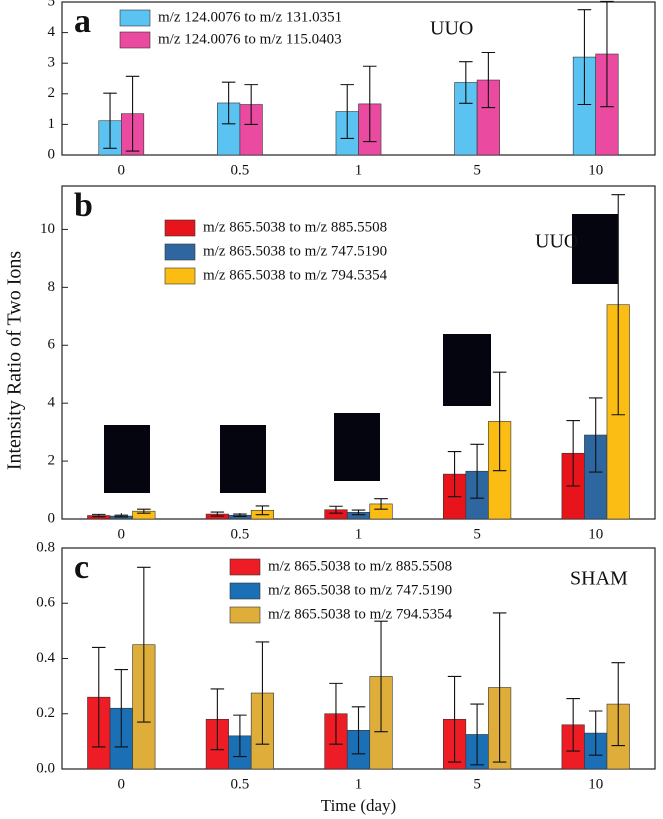 Image resolution: width=663 pixels, height=819 pixels. I want to click on legend-label: m/z 865.5038 to m/z 885.5508, so click(295, 227).